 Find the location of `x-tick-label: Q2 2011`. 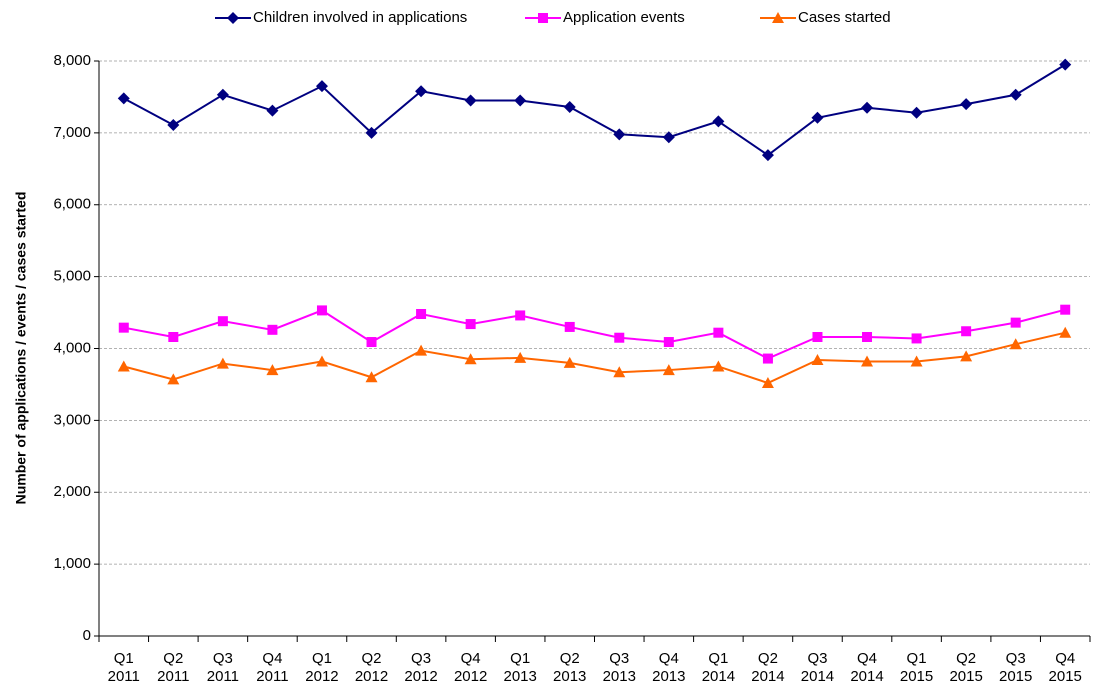

x-tick-label: Q2 2011 is located at coordinates (173, 667).